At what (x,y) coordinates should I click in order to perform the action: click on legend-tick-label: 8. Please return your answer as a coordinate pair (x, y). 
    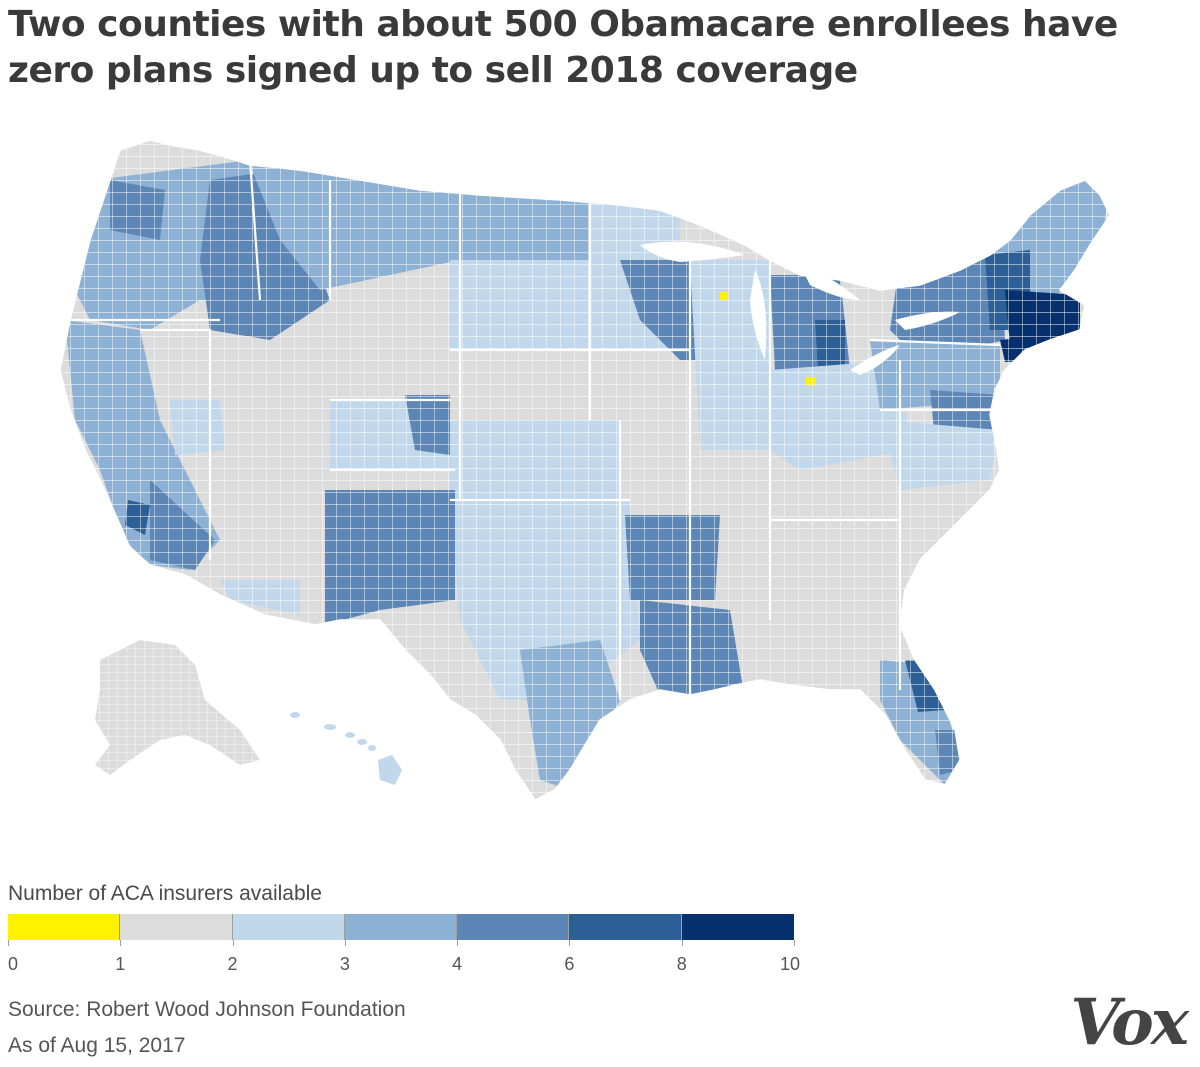
    Looking at the image, I should click on (681, 964).